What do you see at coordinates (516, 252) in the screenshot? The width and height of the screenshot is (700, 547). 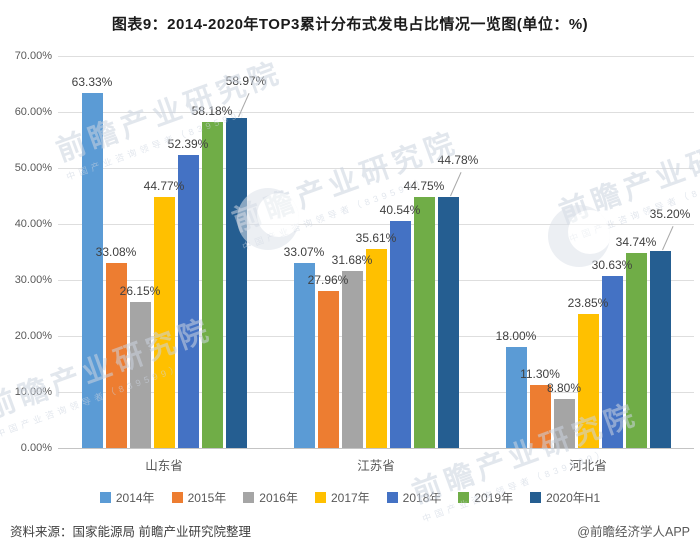 I see `bar-slot: 18.00%` at bounding box center [516, 252].